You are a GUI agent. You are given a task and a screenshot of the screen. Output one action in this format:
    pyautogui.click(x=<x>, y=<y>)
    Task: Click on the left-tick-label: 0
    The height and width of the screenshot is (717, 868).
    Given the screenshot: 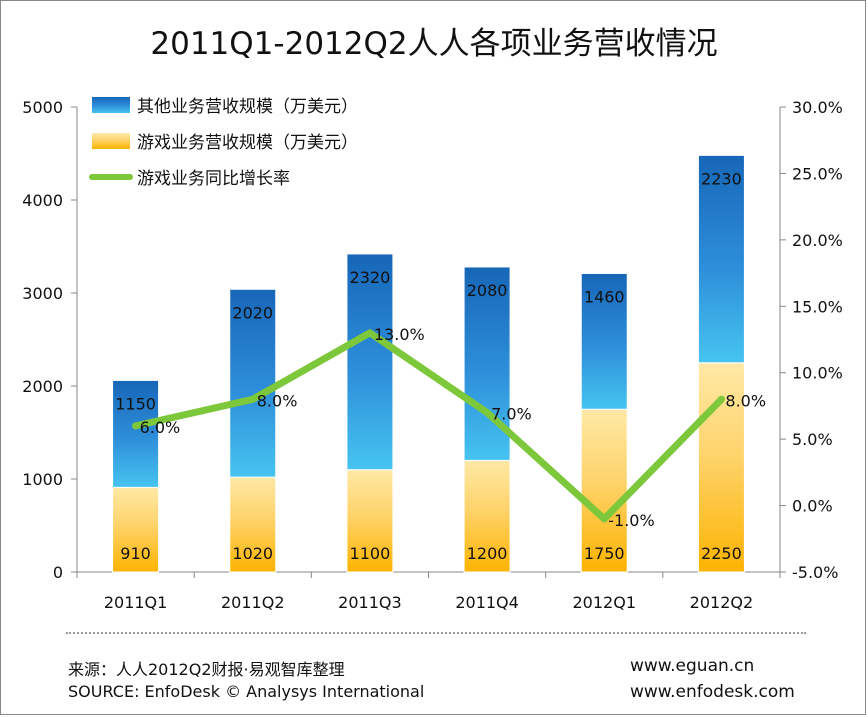 What is the action you would take?
    pyautogui.click(x=58, y=572)
    